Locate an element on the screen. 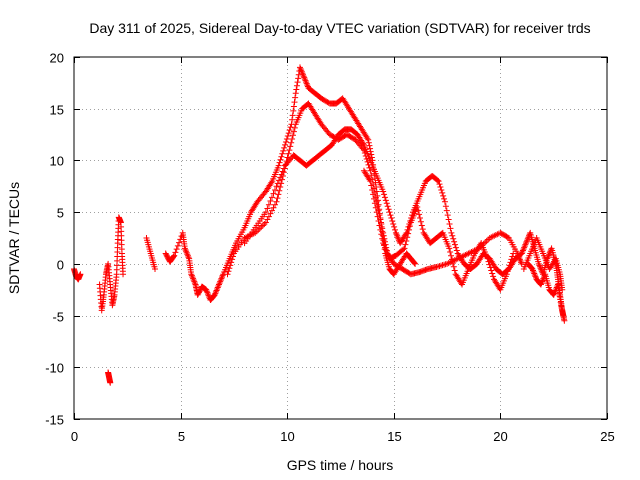 This screenshot has width=640, height=480. x-tick-label: 25 is located at coordinates (607, 436).